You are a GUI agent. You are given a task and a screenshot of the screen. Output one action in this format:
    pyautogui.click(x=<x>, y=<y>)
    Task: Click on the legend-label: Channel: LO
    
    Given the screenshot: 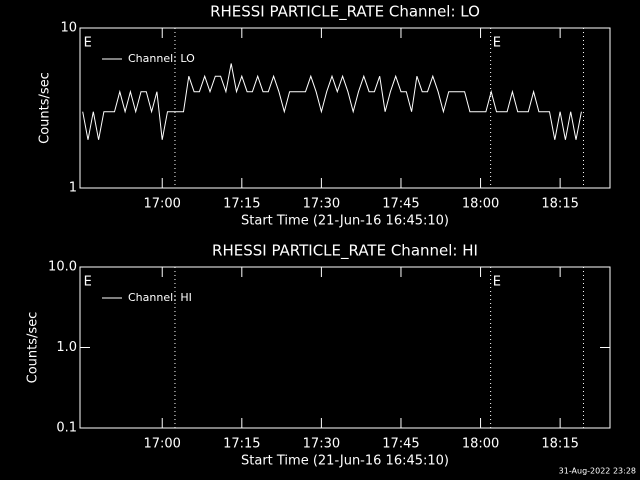 What is the action you would take?
    pyautogui.click(x=161, y=58)
    